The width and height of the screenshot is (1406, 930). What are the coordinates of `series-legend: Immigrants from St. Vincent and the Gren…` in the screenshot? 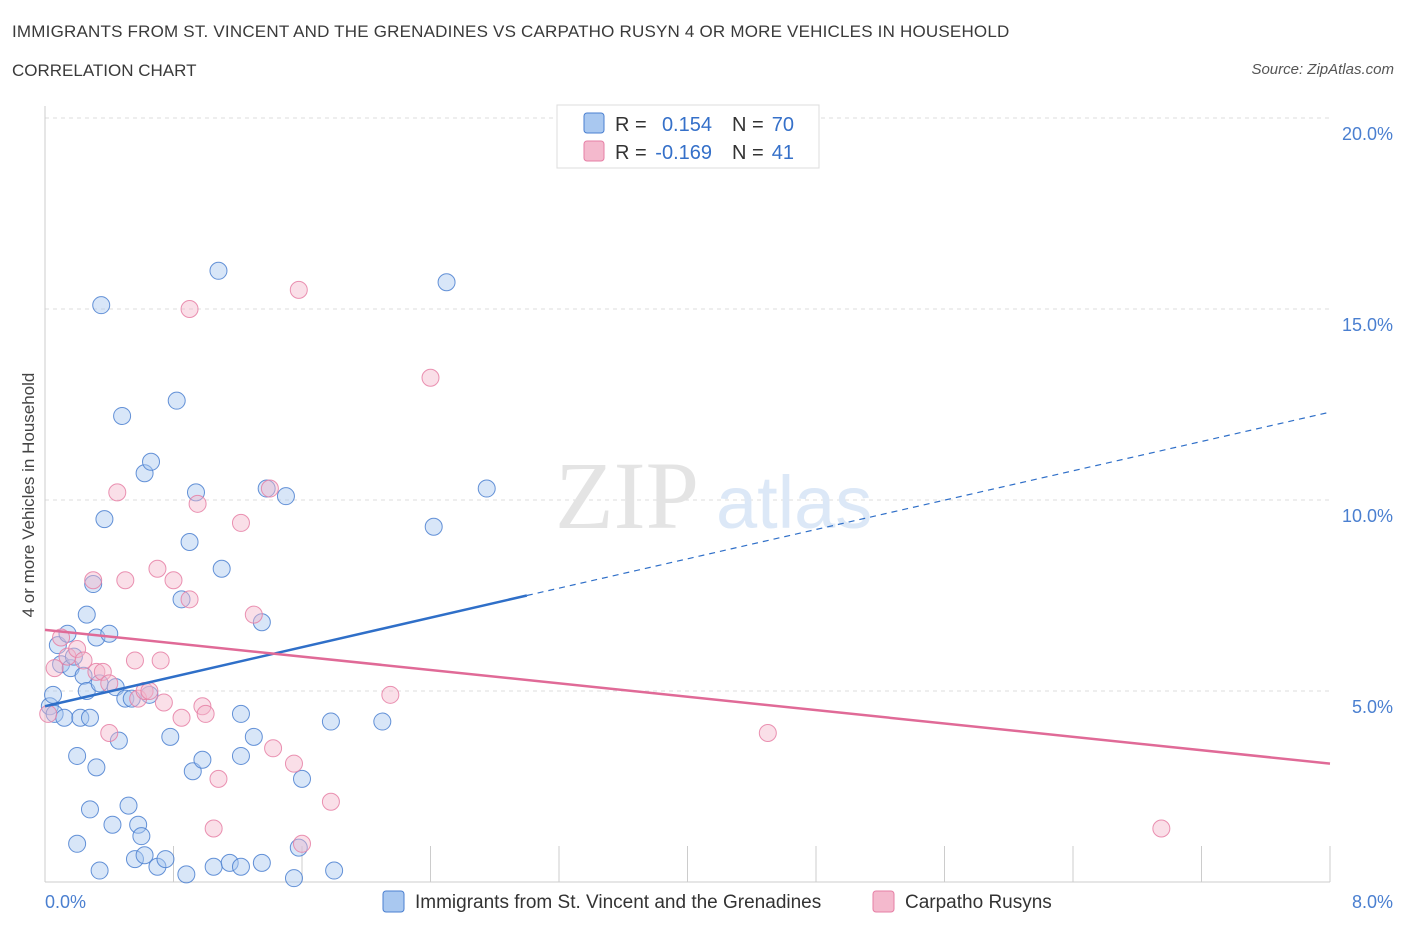 It's located at (717, 901).